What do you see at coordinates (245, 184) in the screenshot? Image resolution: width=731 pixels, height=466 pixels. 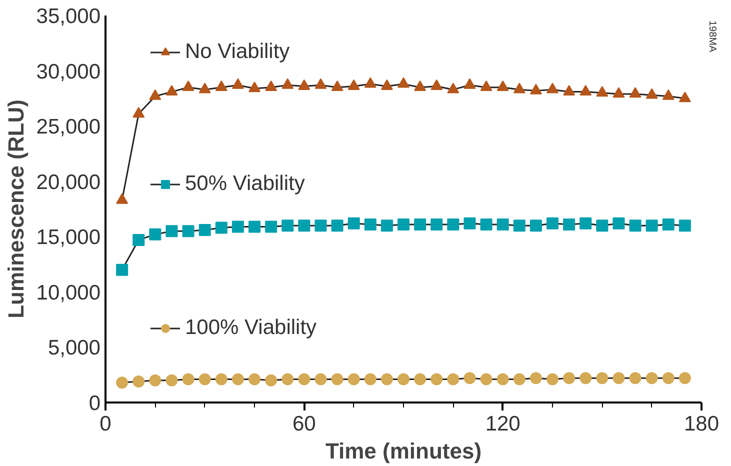 I see `legend-label: 50% Viability` at bounding box center [245, 184].